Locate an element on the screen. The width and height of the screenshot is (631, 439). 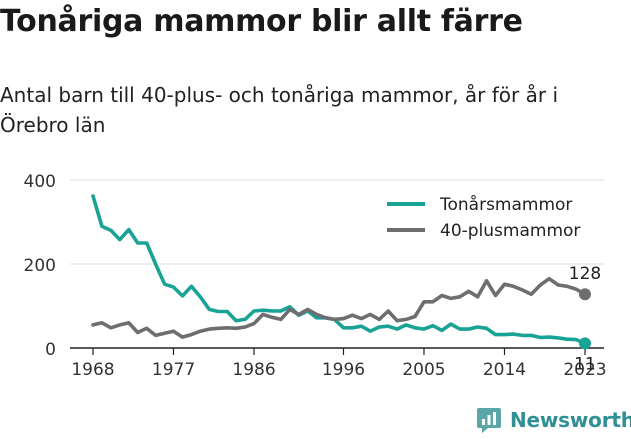
x-tick-label: 1968 is located at coordinates (92, 370).